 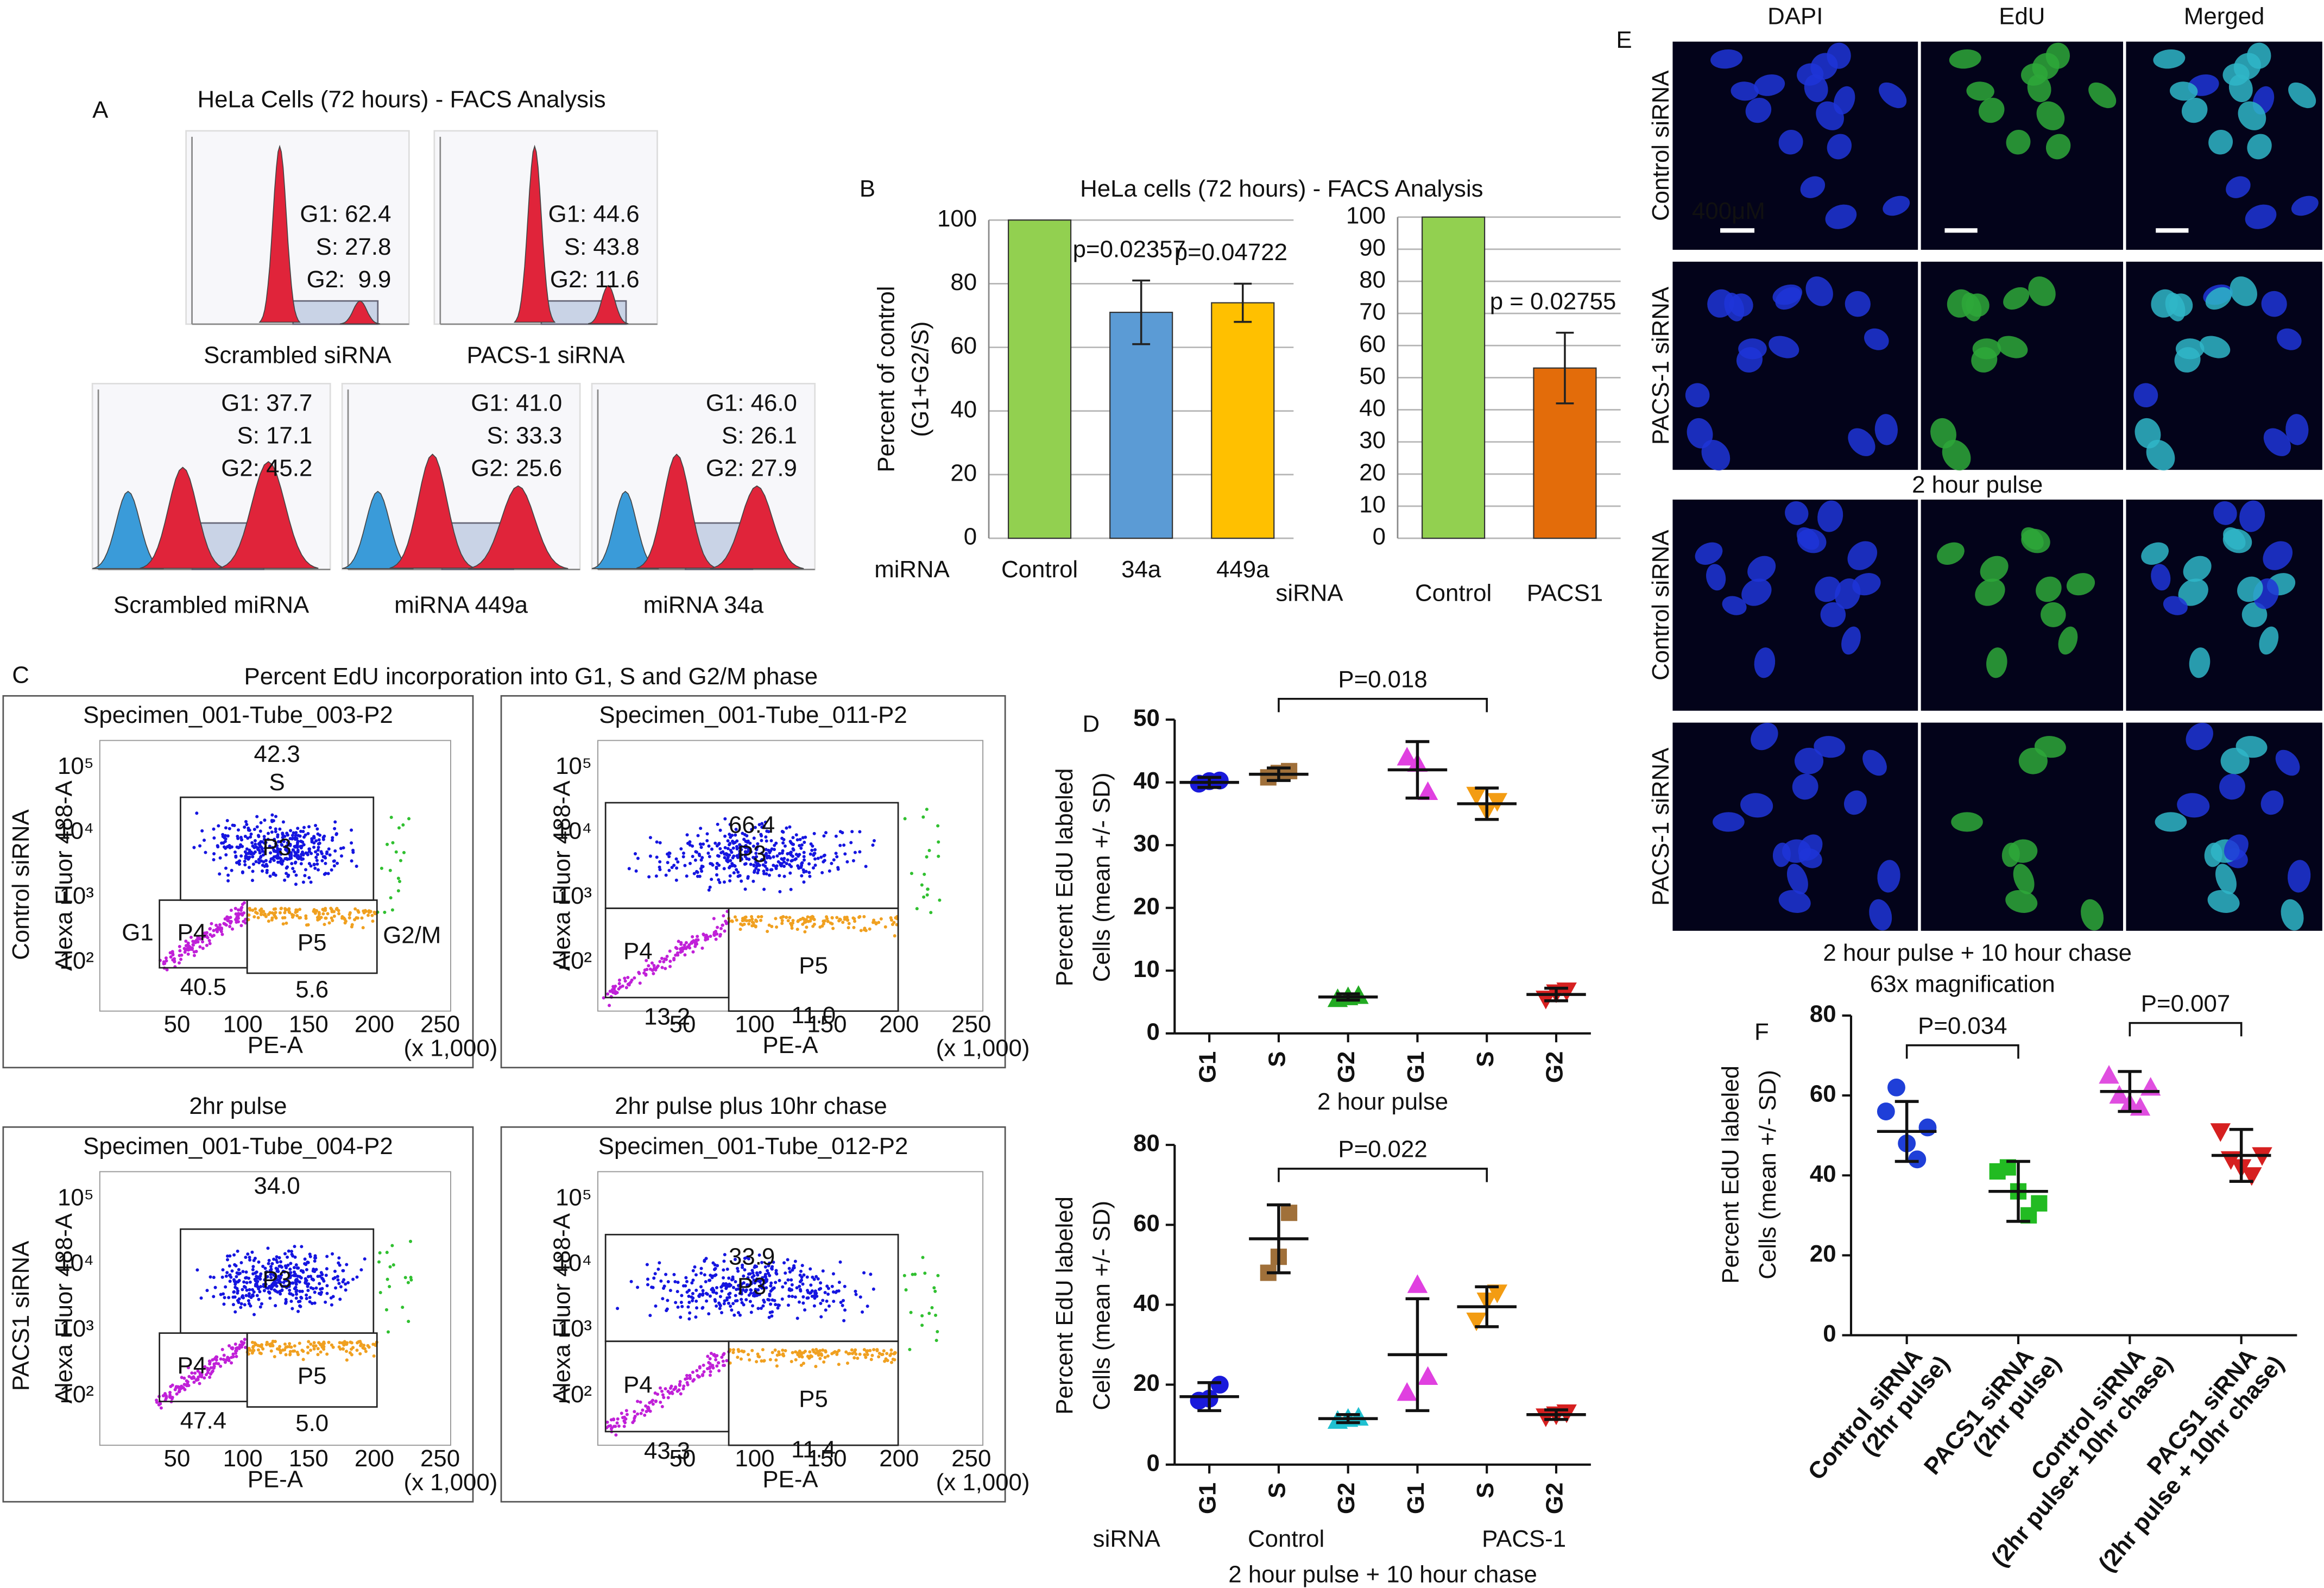 I want to click on y-tick-label: 40, so click(x=1146, y=1303).